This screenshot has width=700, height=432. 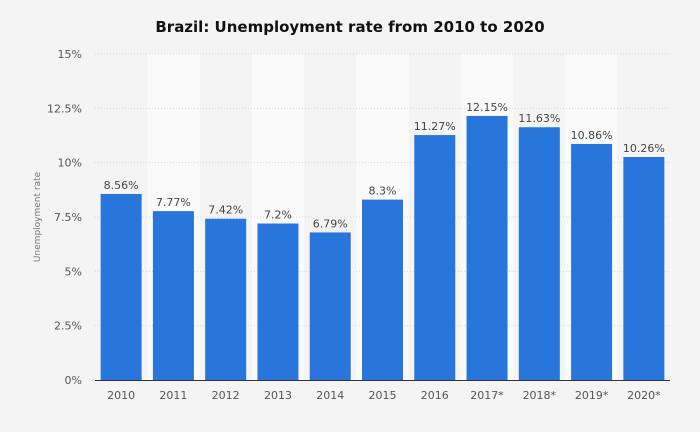 I want to click on y-tick-label: 0%, so click(x=73, y=380).